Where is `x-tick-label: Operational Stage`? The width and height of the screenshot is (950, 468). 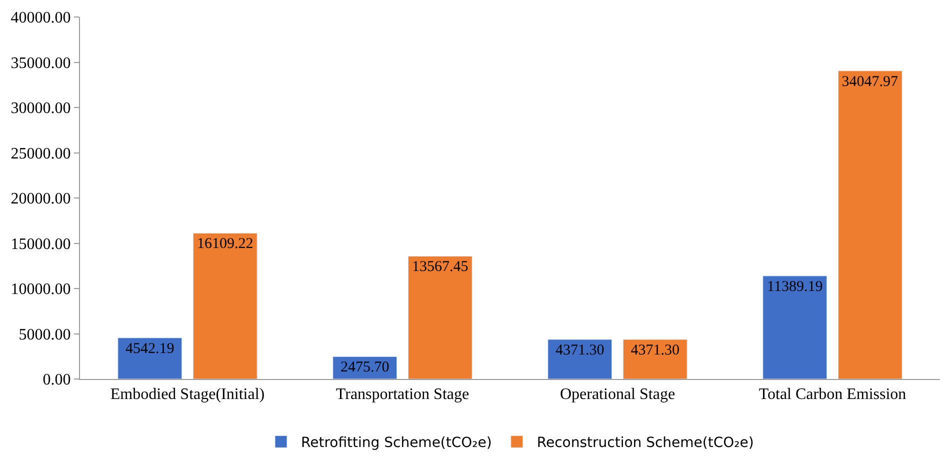 x-tick-label: Operational Stage is located at coordinates (618, 395).